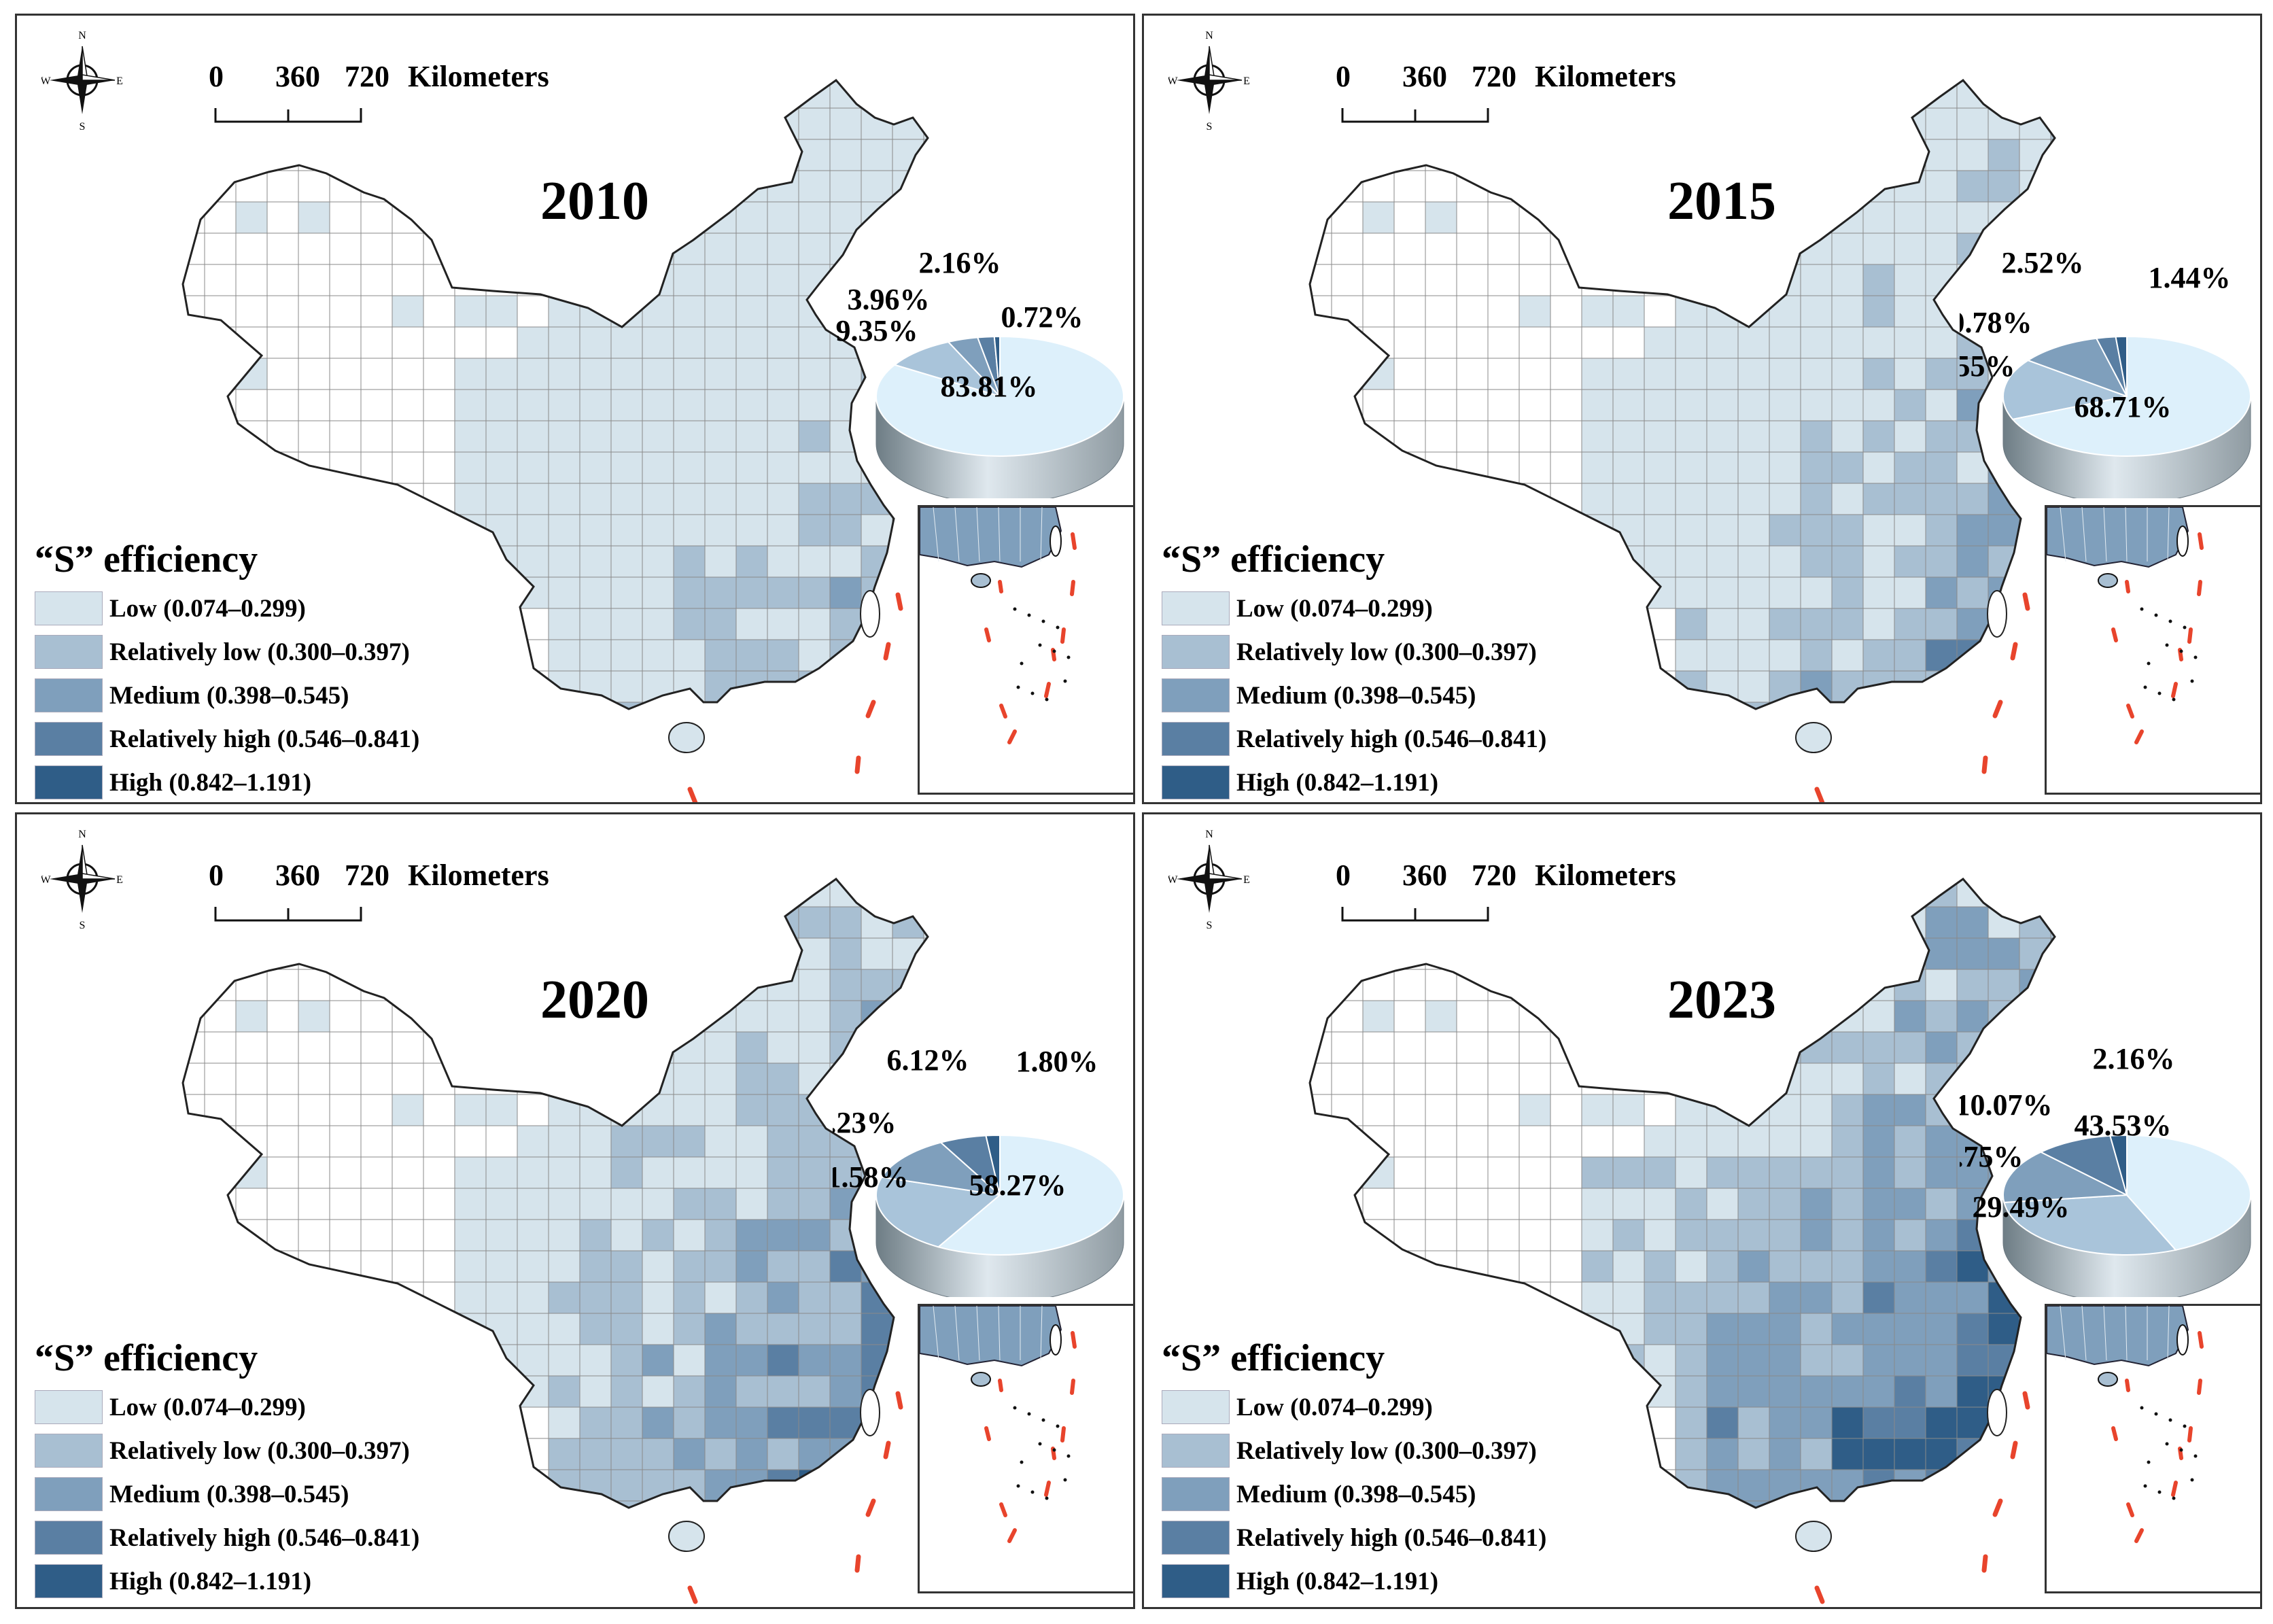 The height and width of the screenshot is (1624, 2273). I want to click on legend-swatch, so click(1196, 652).